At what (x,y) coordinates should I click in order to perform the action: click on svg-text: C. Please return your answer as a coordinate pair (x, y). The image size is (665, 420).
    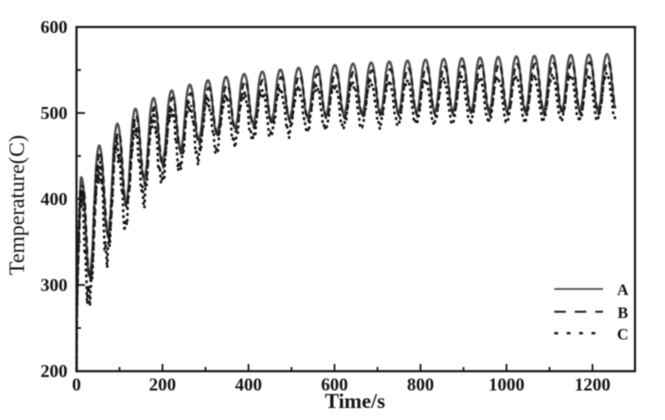
    Looking at the image, I should click on (623, 335).